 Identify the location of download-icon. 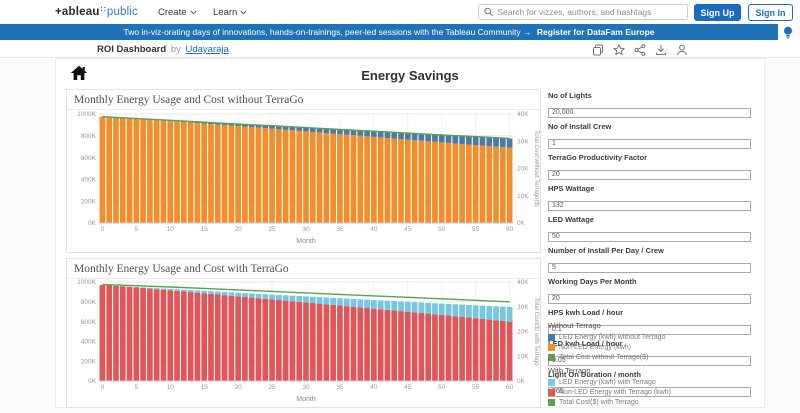
(661, 49).